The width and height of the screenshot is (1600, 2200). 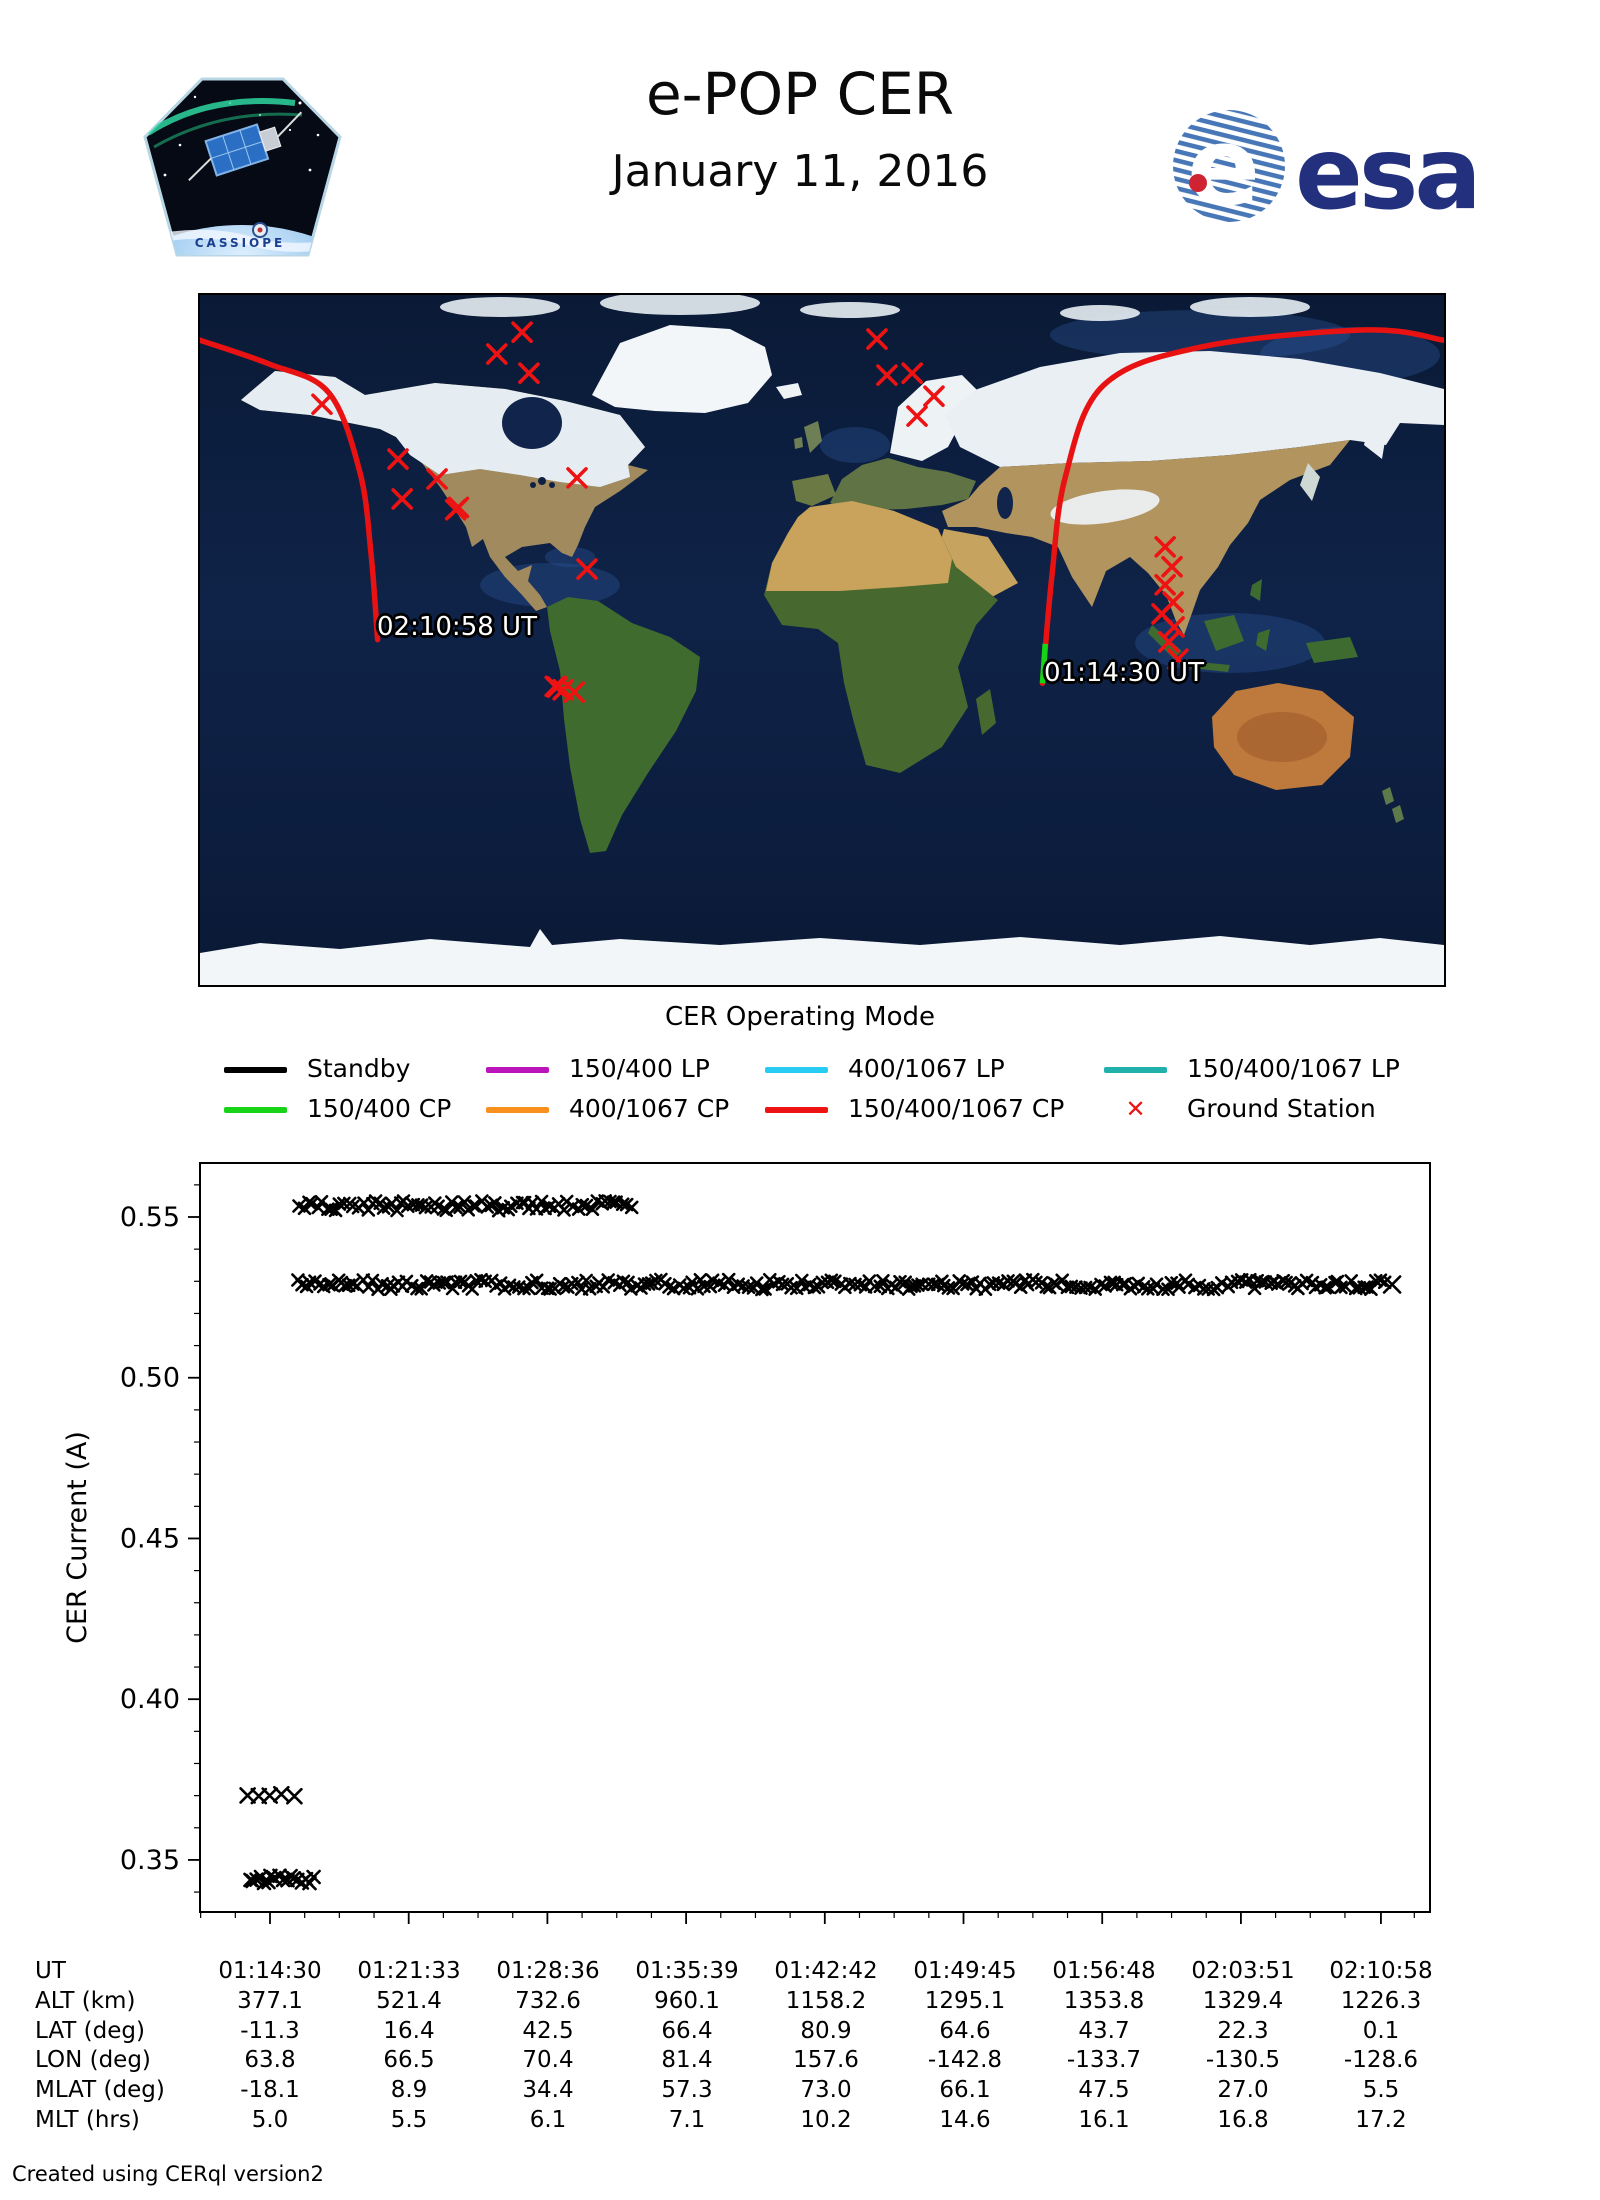 What do you see at coordinates (245, 146) in the screenshot?
I see `satellite-icon` at bounding box center [245, 146].